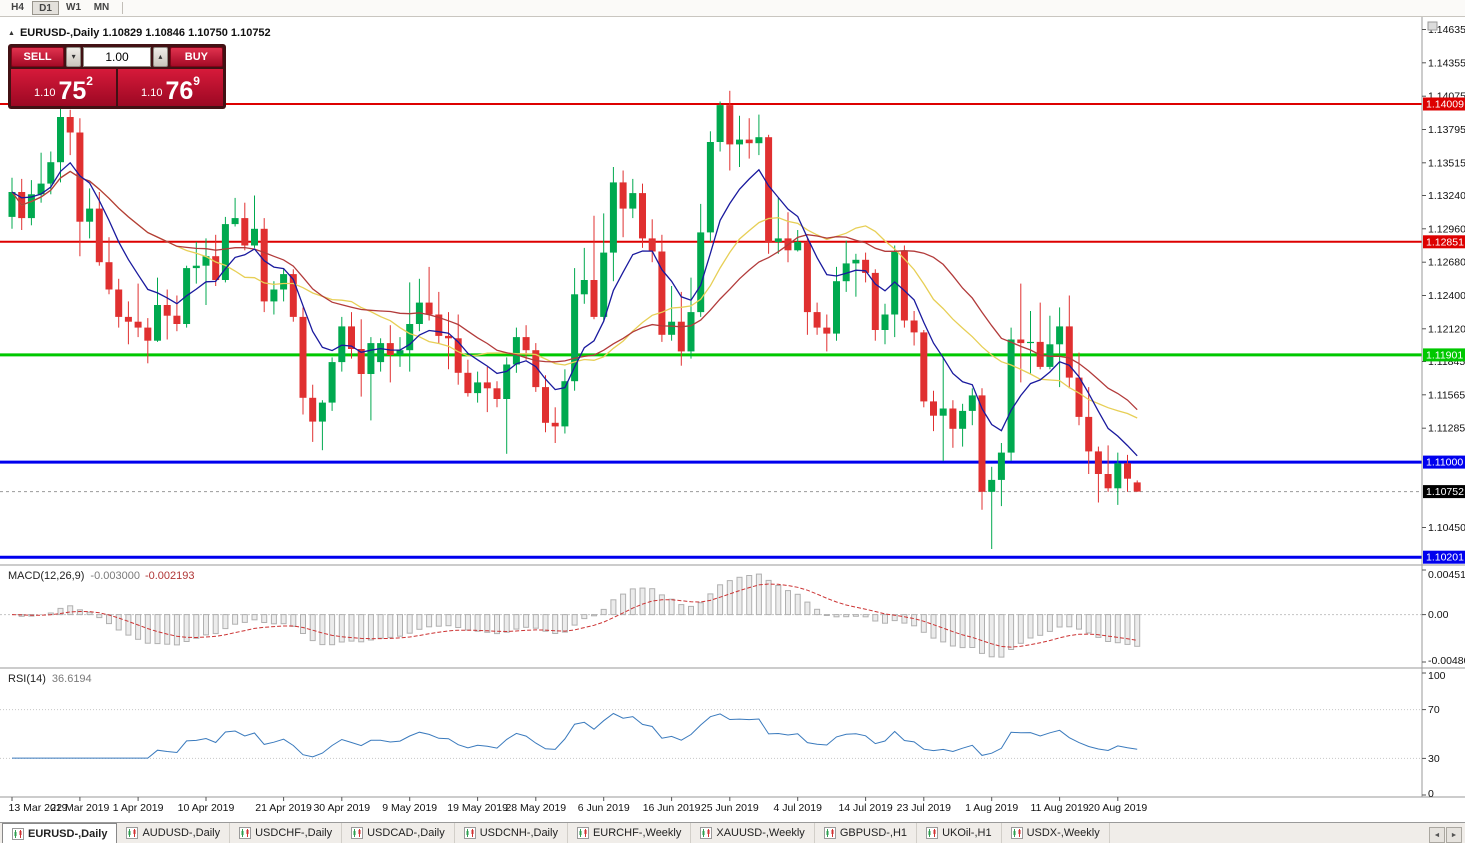  I want to click on timeframe-h4-button: H4, so click(17, 7).